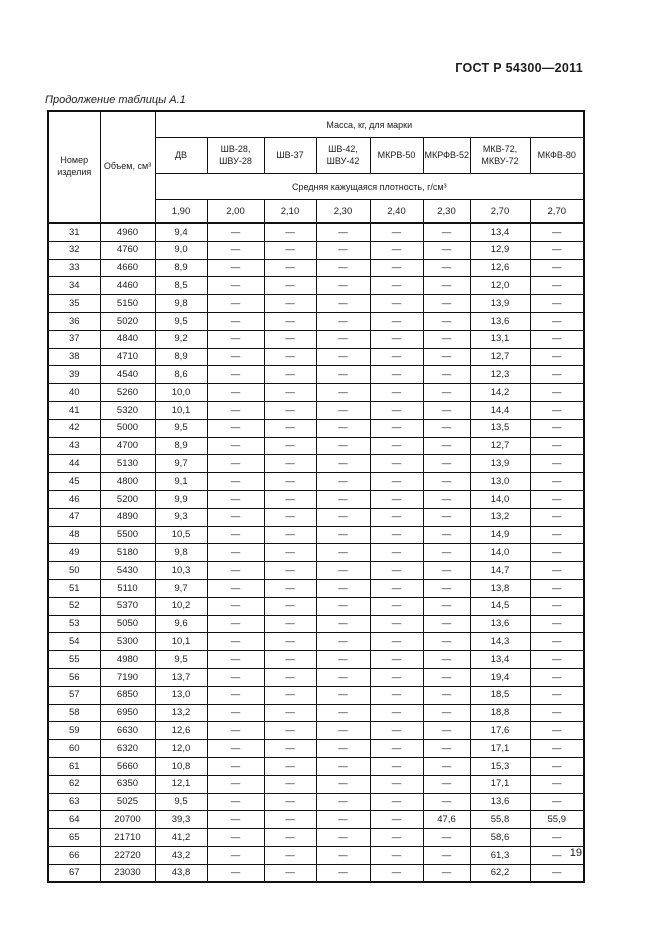  I want to click on item-number-cell: 34, so click(74, 286).